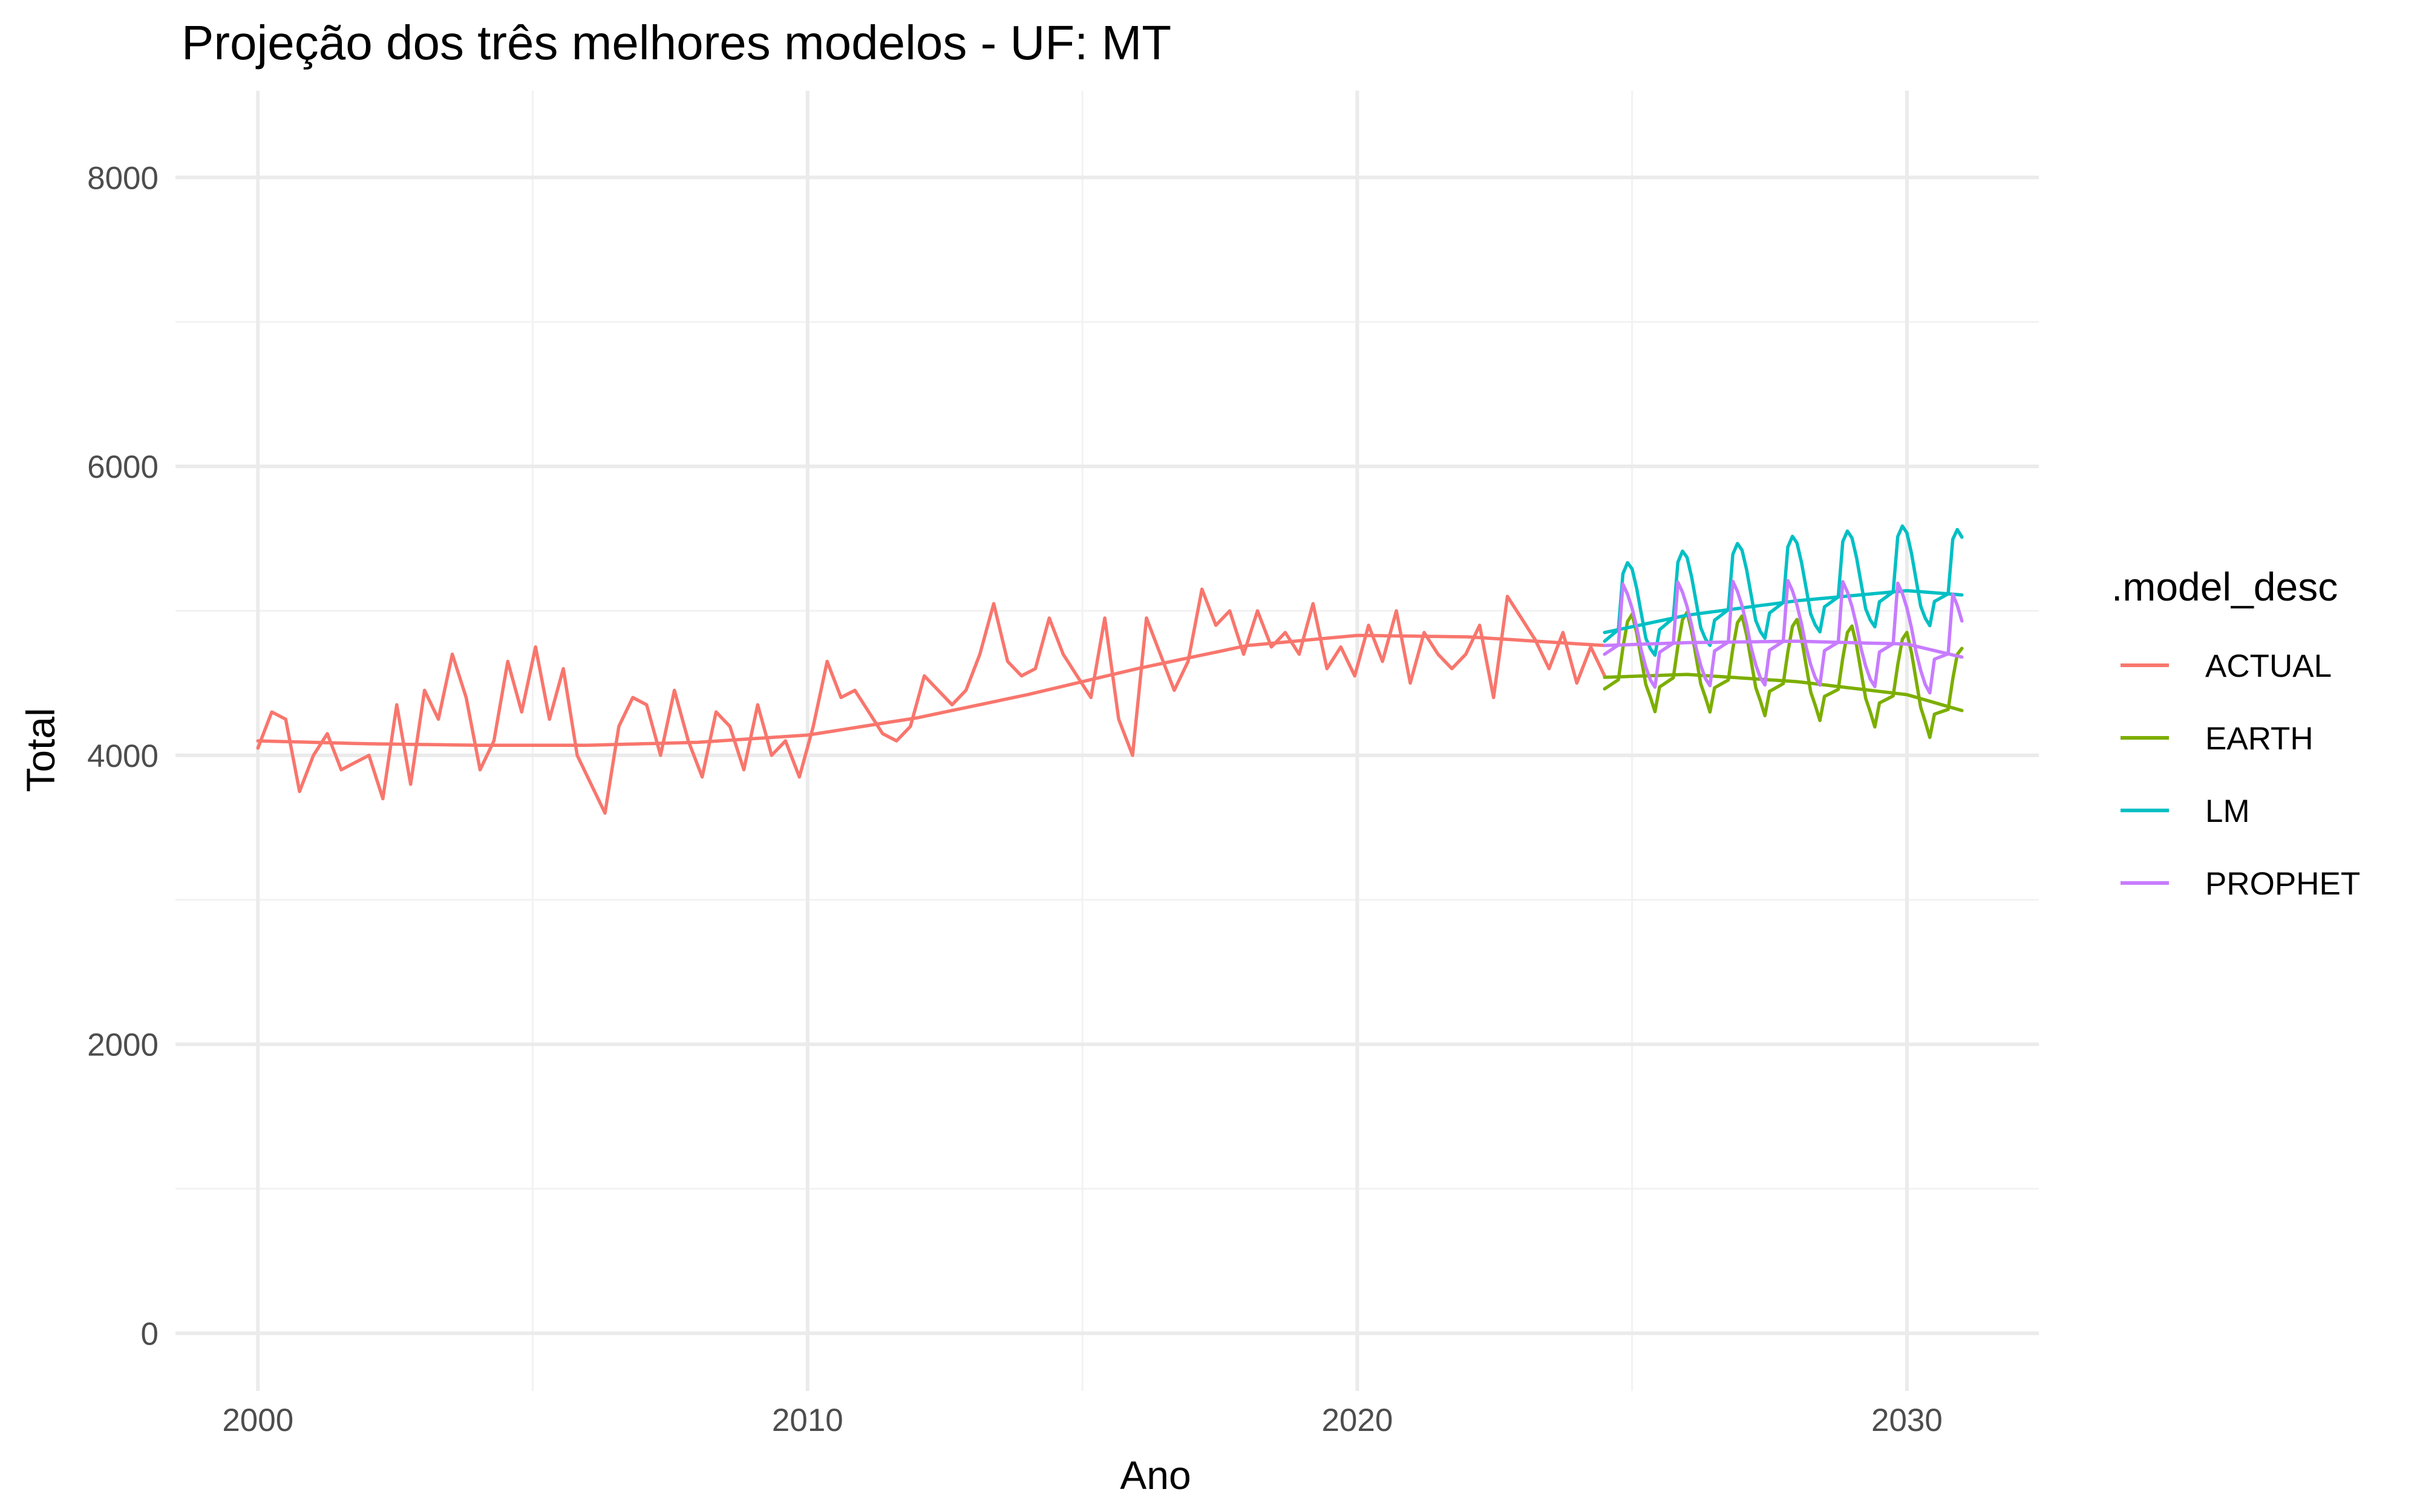 The image size is (2420, 1512). I want to click on y-axis-title: Total, so click(40, 750).